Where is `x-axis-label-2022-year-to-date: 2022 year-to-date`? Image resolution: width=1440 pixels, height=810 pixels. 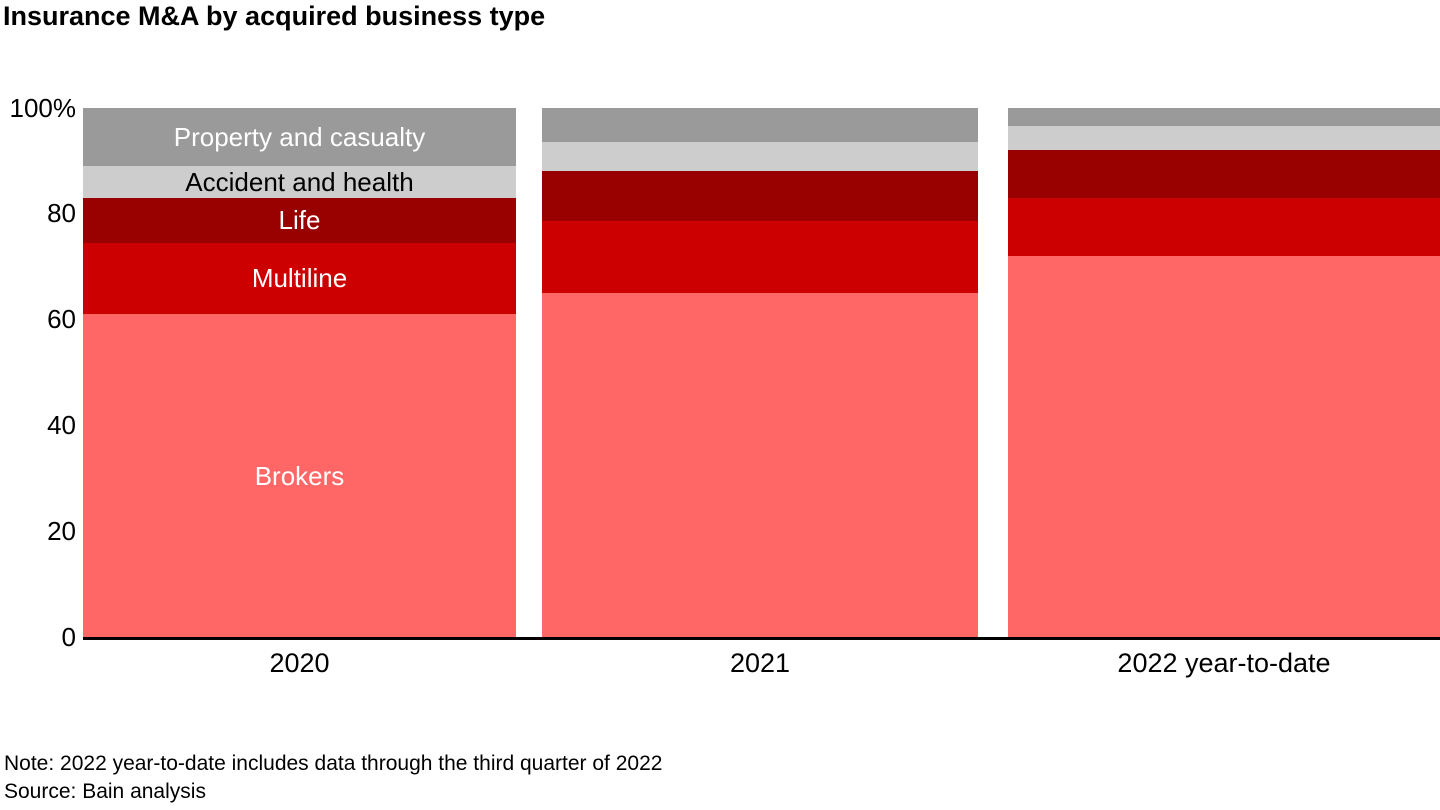 x-axis-label-2022-year-to-date: 2022 year-to-date is located at coordinates (1224, 663).